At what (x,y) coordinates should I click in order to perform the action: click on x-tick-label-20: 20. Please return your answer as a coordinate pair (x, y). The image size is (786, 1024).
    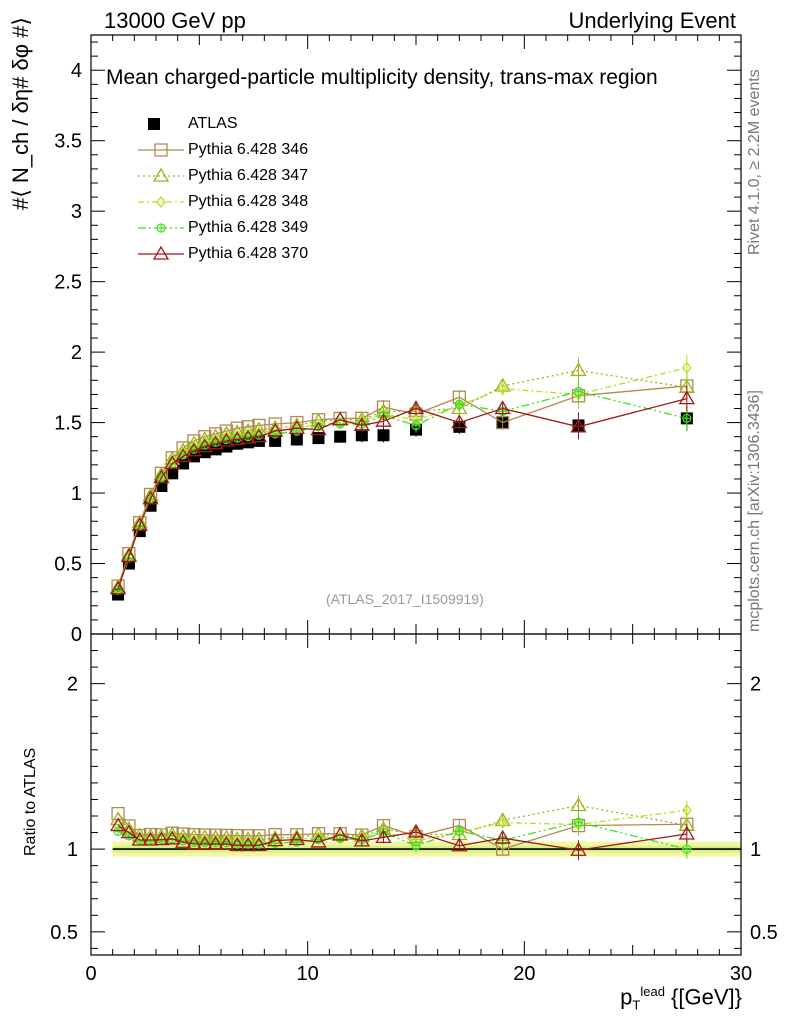
    Looking at the image, I should click on (524, 974).